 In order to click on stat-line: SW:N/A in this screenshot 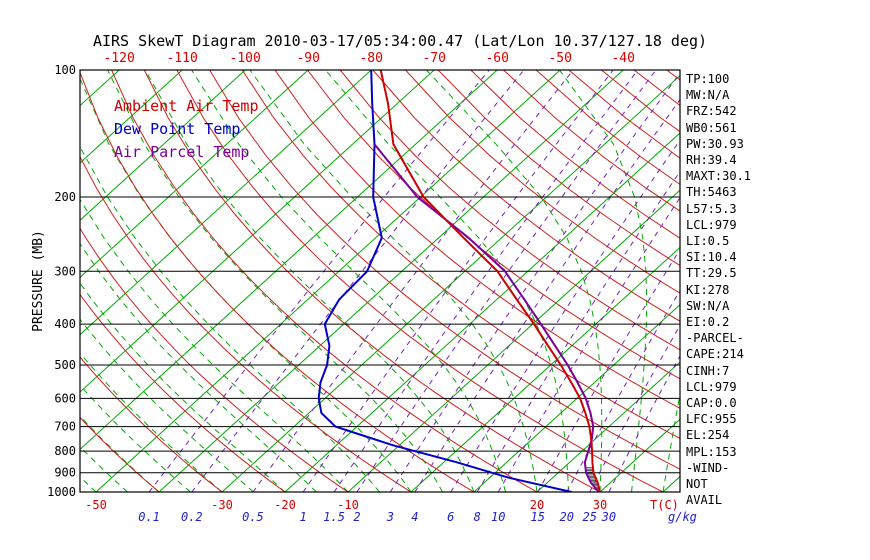, I will do `click(708, 305)`.